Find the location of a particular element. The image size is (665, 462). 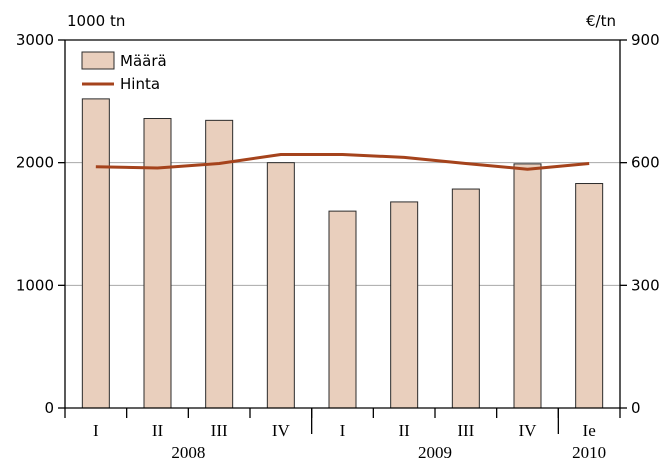

legend-label-hinta: Hinta is located at coordinates (140, 84).